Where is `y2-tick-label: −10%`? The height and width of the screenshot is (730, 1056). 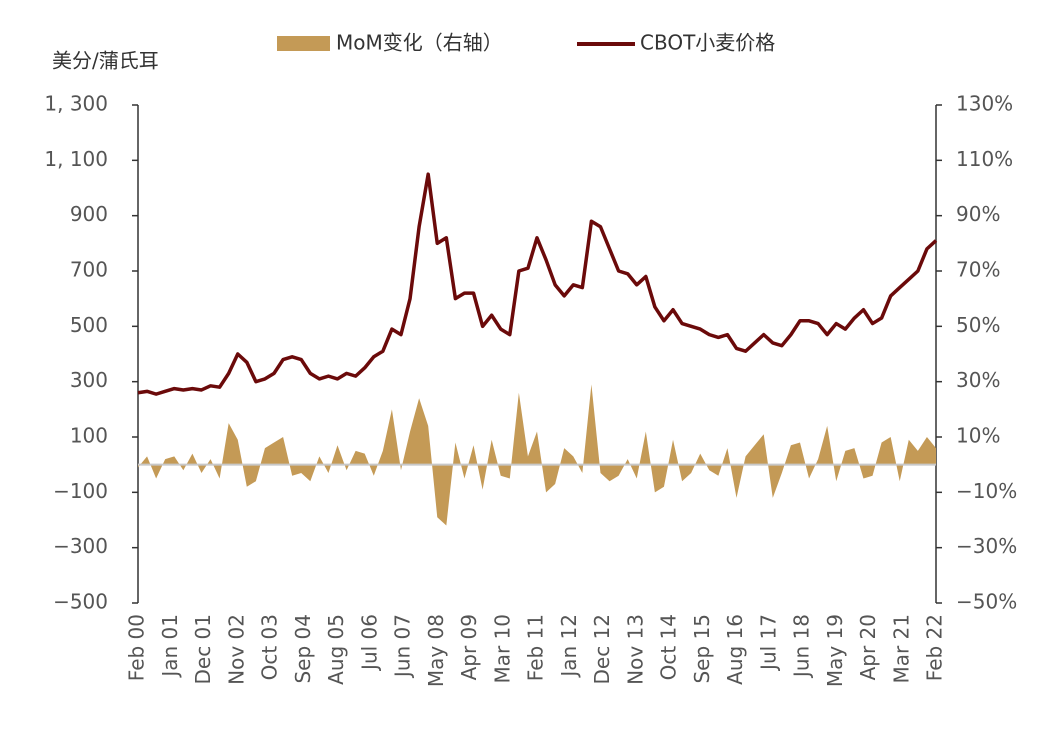
y2-tick-label: −10% is located at coordinates (986, 491).